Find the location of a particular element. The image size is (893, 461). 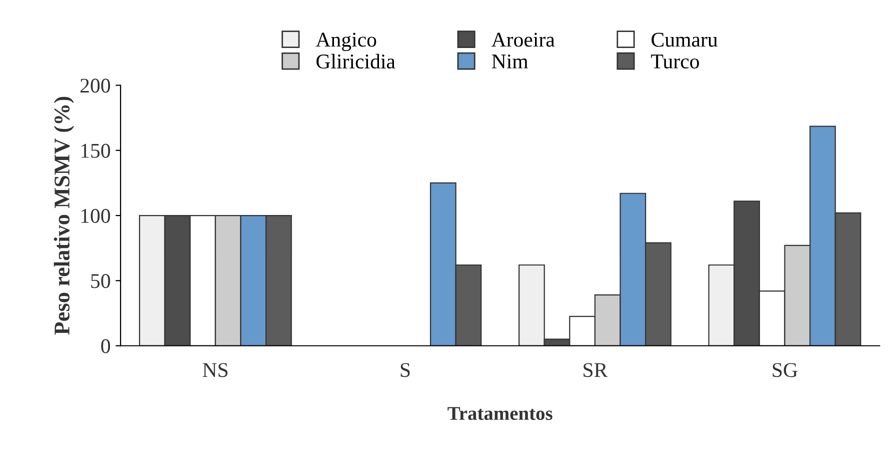

x-tick-label: SR is located at coordinates (596, 370).